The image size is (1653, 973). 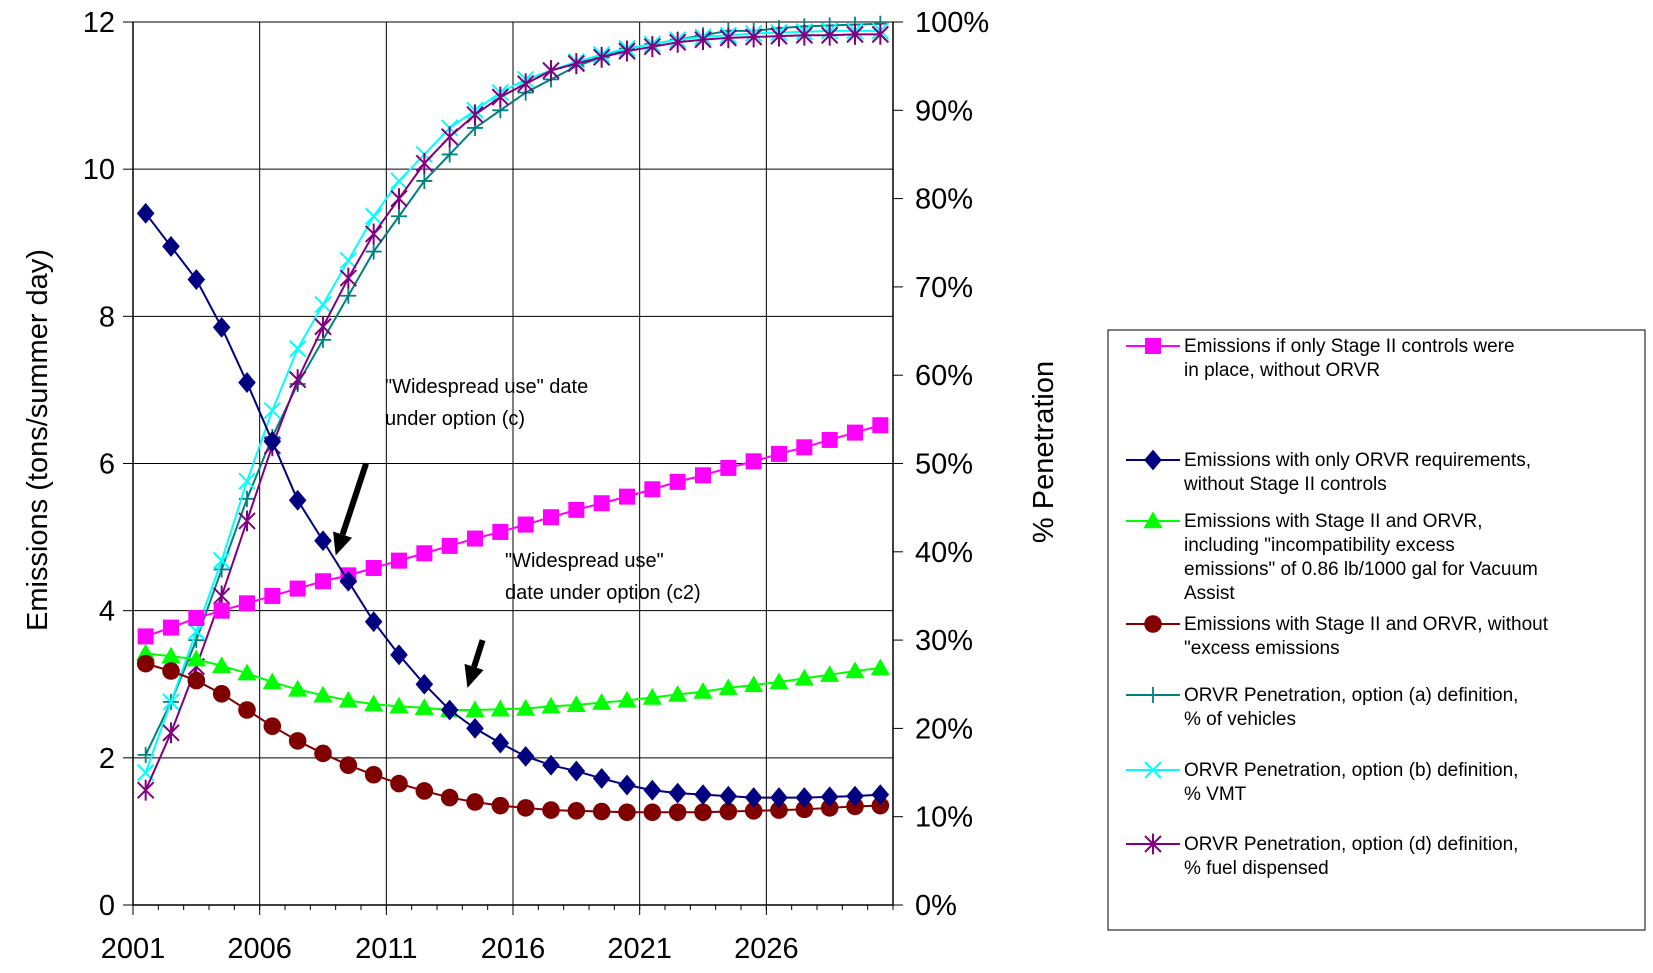 I want to click on y-tick-label: 4, so click(x=107, y=612).